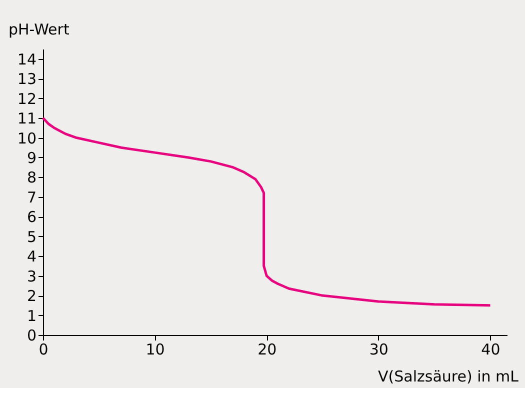  What do you see at coordinates (490, 349) in the screenshot?
I see `x-tick-label: 40` at bounding box center [490, 349].